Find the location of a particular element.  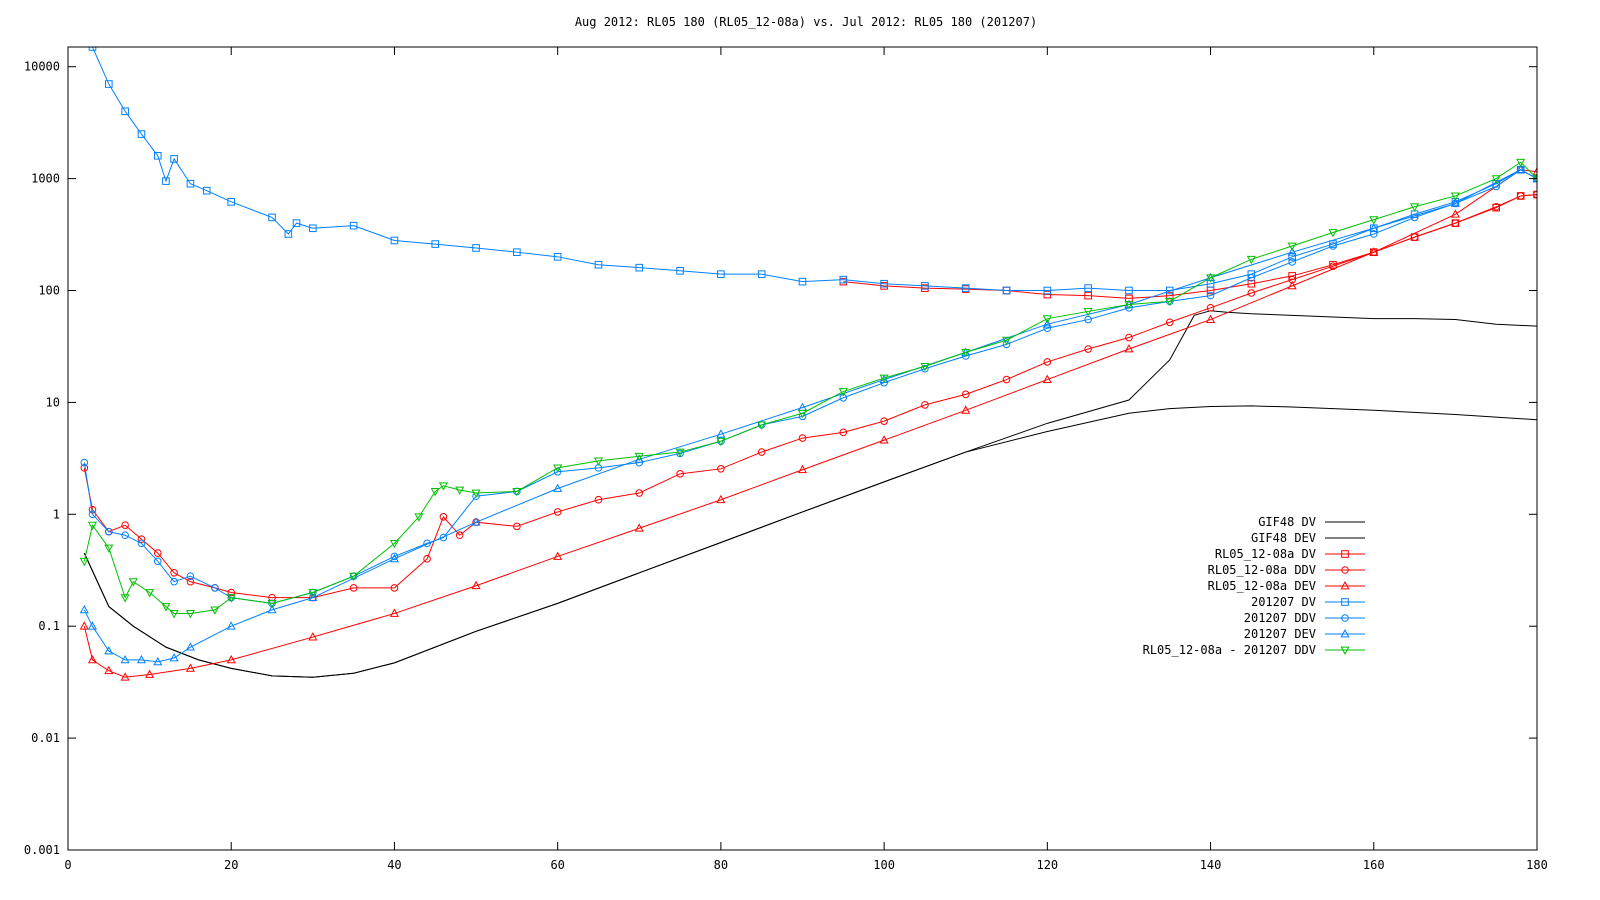

legend-label: RL05_12-08a - 201207 DDV is located at coordinates (1229, 650).